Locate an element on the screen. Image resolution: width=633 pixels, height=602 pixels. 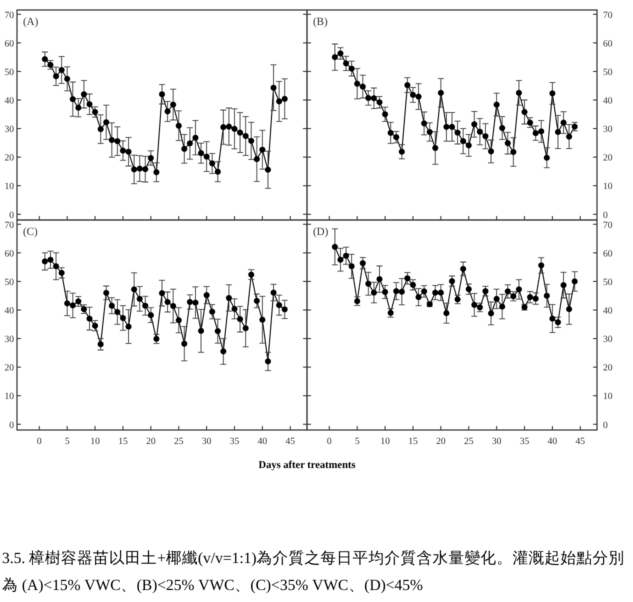
text: (B) is located at coordinates (320, 22).